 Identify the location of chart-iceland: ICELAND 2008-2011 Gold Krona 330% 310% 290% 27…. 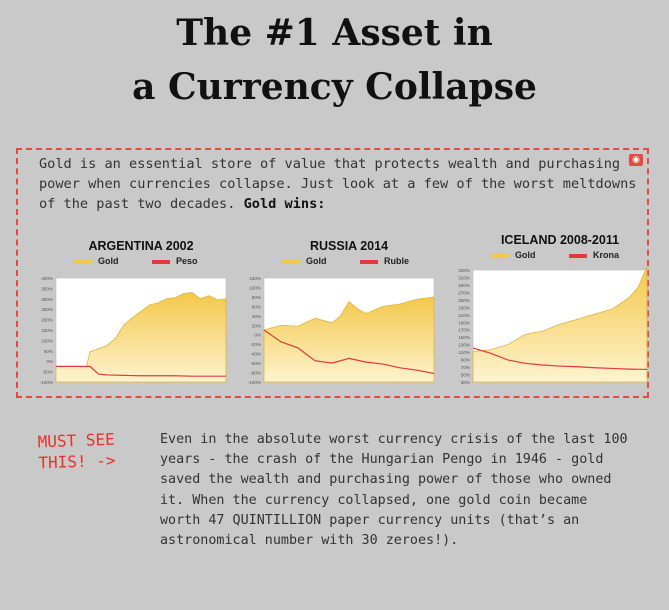
(546, 309).